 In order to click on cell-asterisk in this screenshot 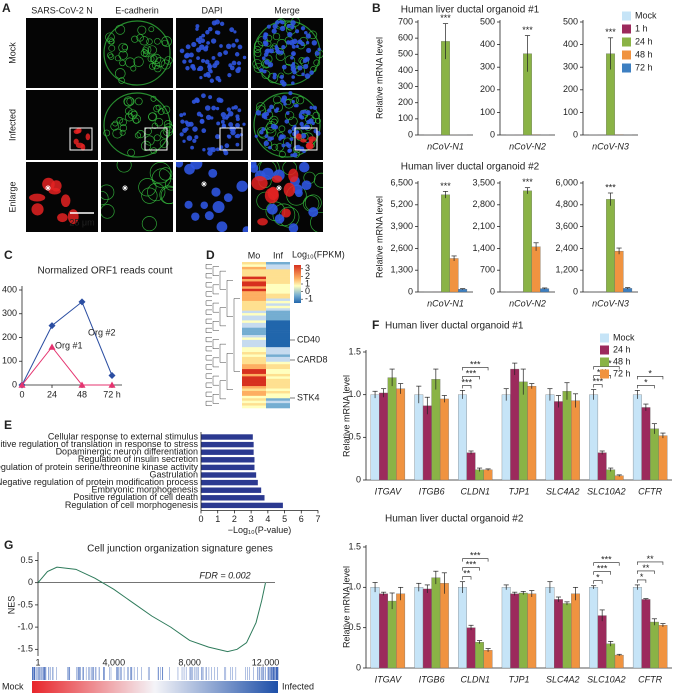, I will do `click(204, 184)`.